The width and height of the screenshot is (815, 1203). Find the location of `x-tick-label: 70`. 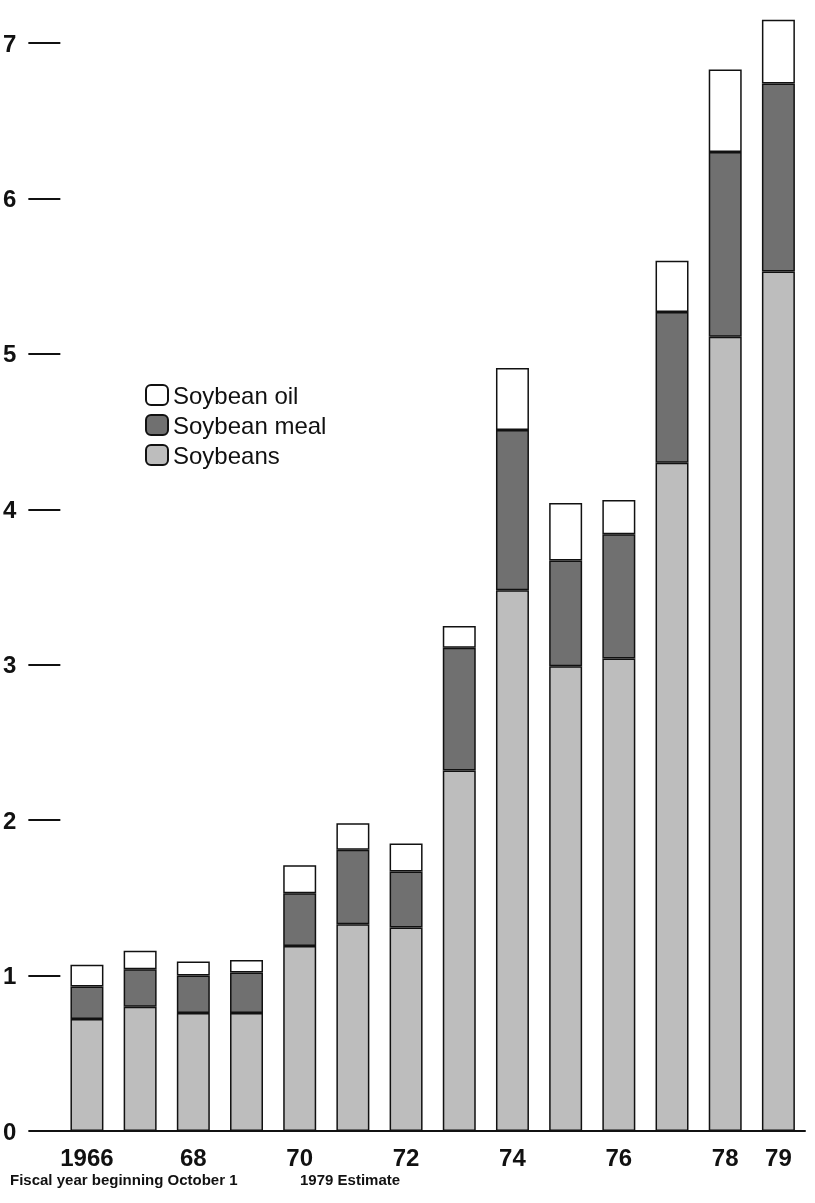

x-tick-label: 70 is located at coordinates (300, 1157).